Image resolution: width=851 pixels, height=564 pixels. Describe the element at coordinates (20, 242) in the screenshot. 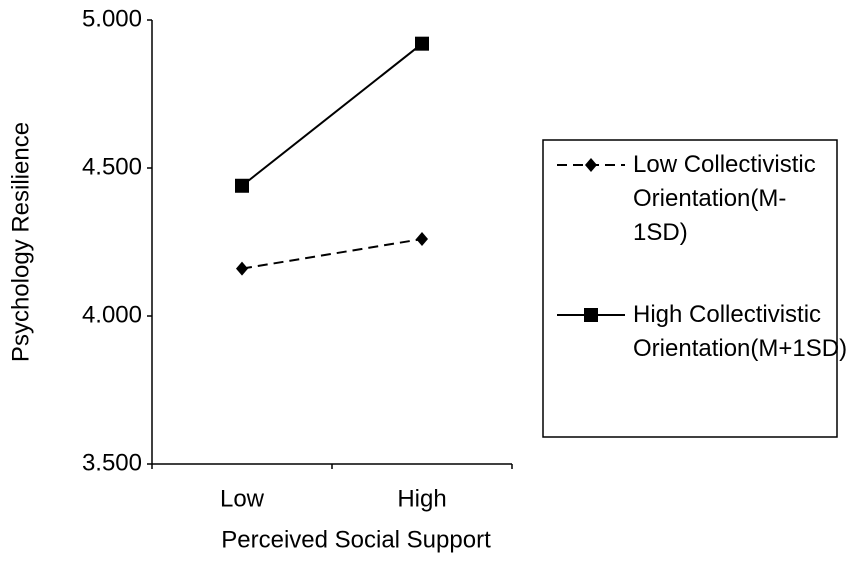

I see `y-axis-title: Psychology Resilience` at that location.